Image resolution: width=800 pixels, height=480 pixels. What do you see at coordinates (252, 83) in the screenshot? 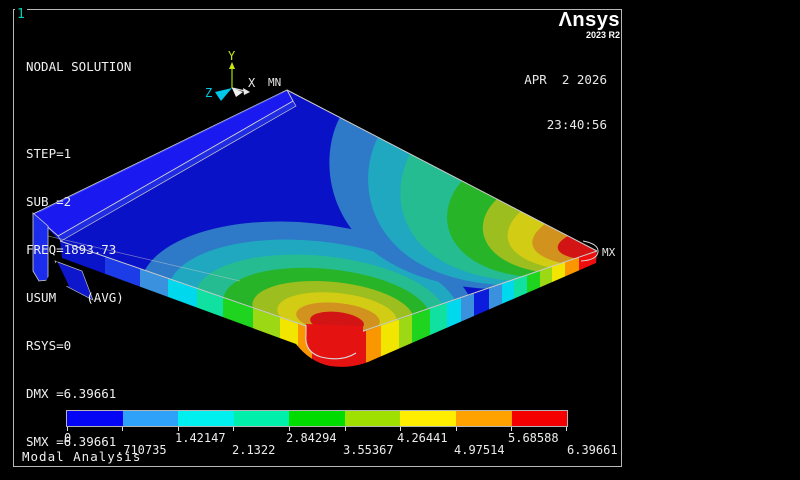
I see `x-axis-label: X` at bounding box center [252, 83].